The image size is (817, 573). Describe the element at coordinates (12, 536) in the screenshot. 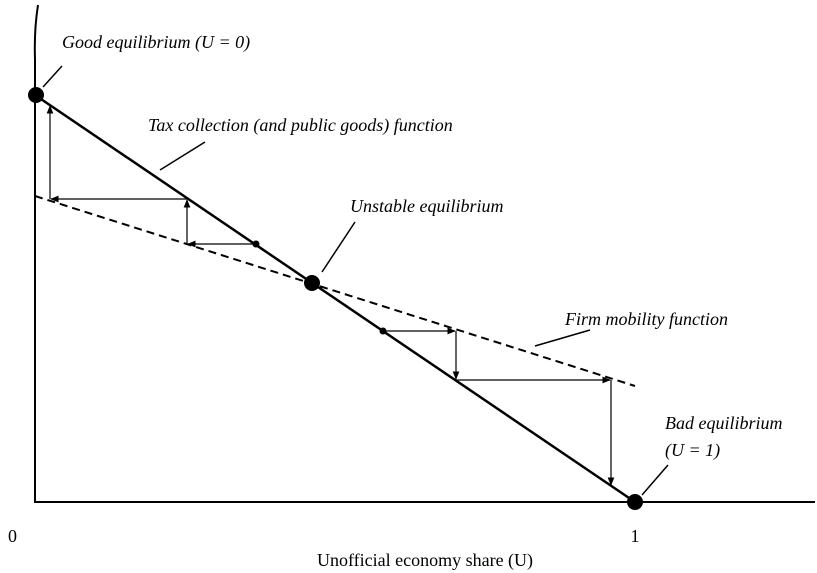

I see `origin-label: 0` at that location.